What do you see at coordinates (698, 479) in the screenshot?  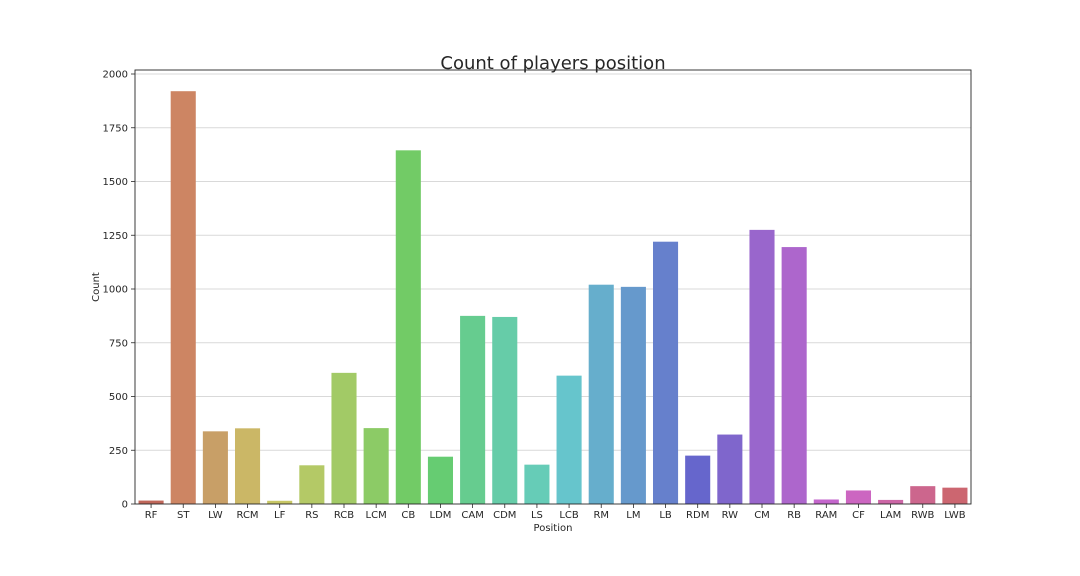 I see `bar-rdm` at bounding box center [698, 479].